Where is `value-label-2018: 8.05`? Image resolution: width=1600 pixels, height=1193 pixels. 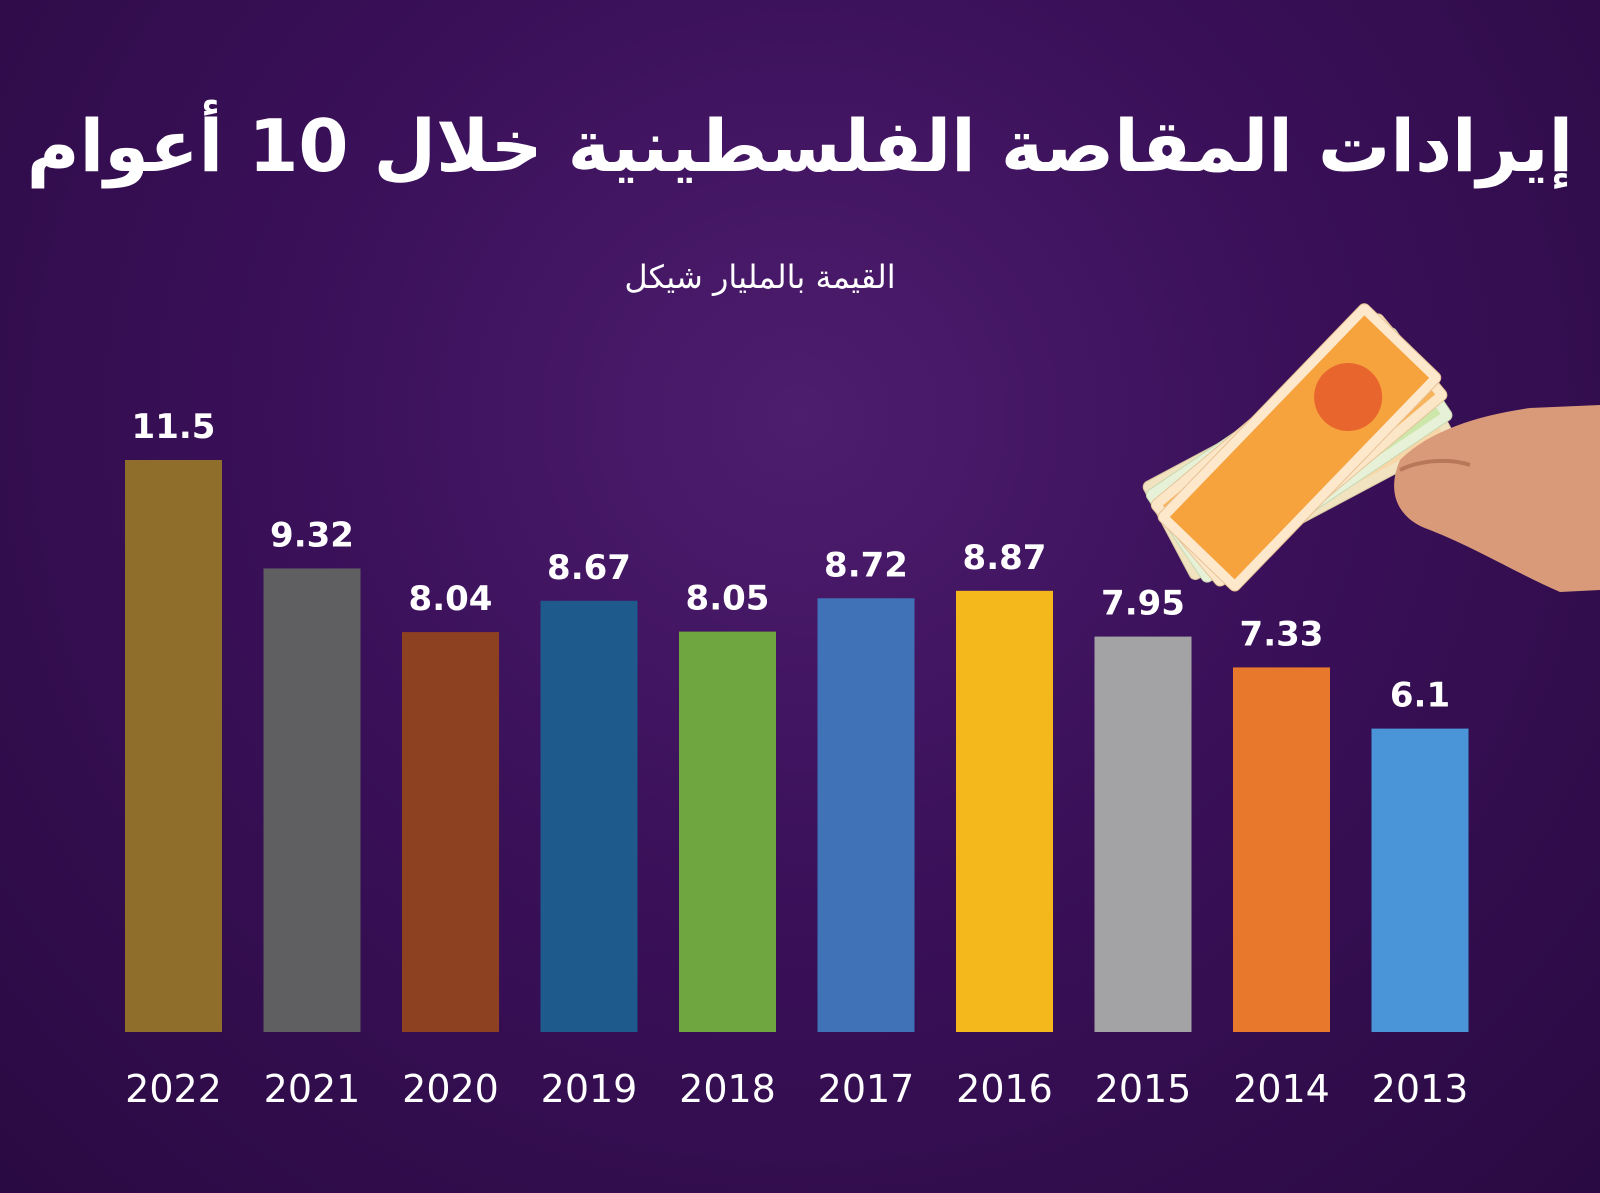
value-label-2018: 8.05 is located at coordinates (728, 599).